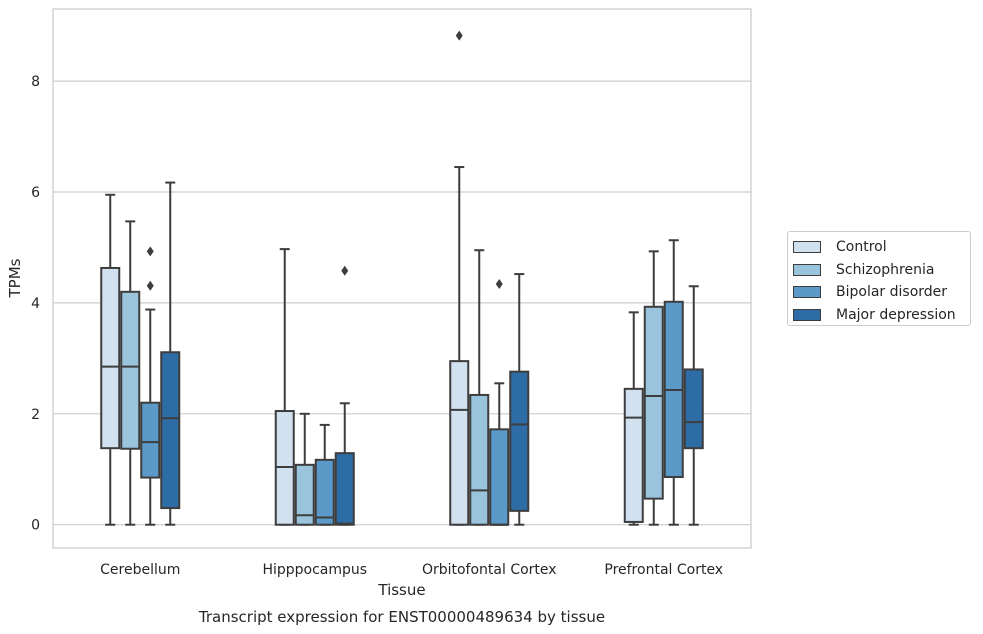 The image size is (983, 634). I want to click on legend-label: Control, so click(861, 247).